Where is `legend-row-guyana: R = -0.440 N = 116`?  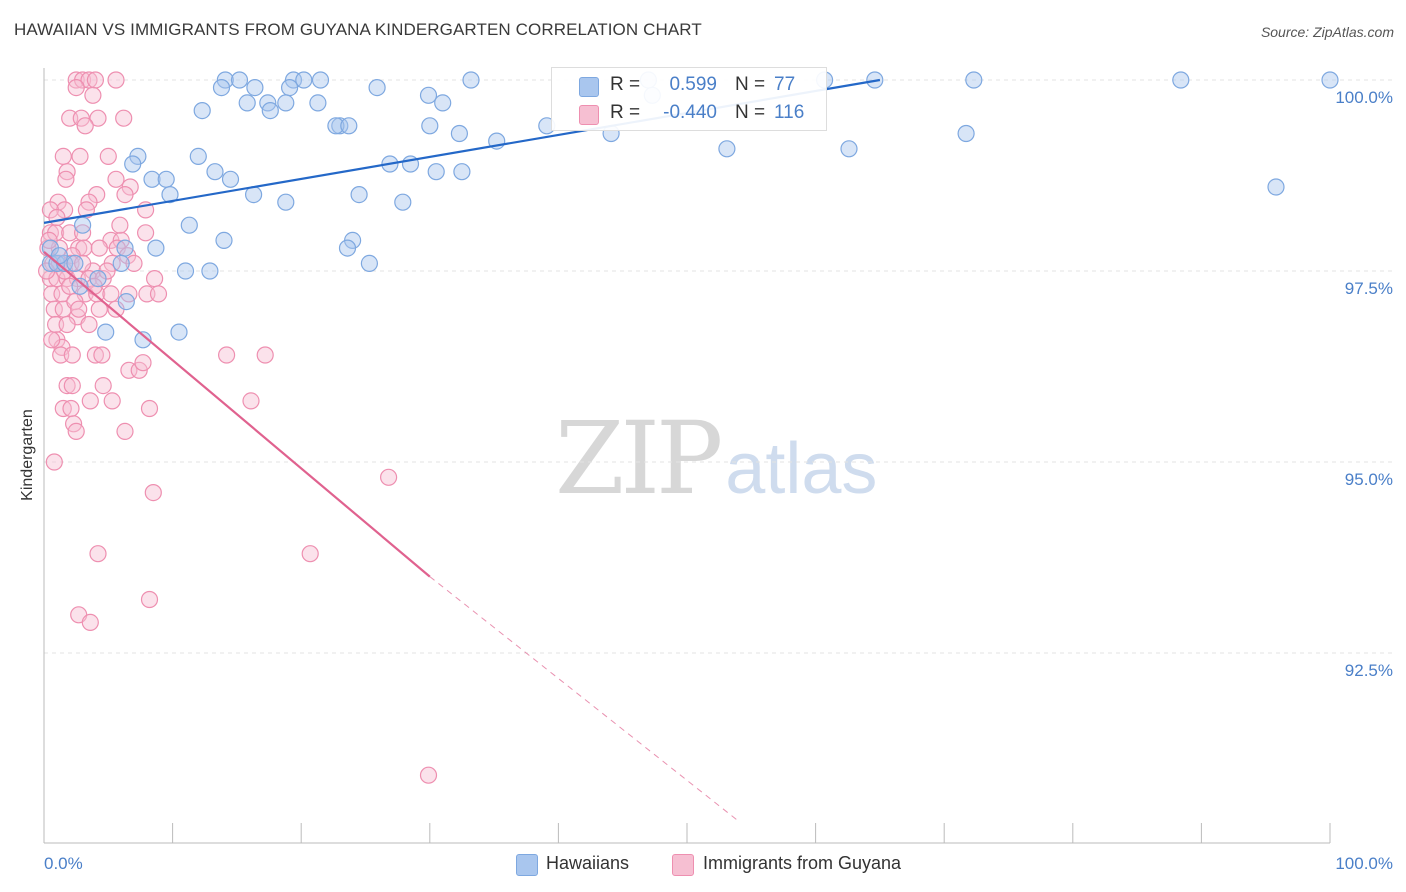
legend-row-guyana: R = -0.440 N = 116 is located at coordinates (689, 114).